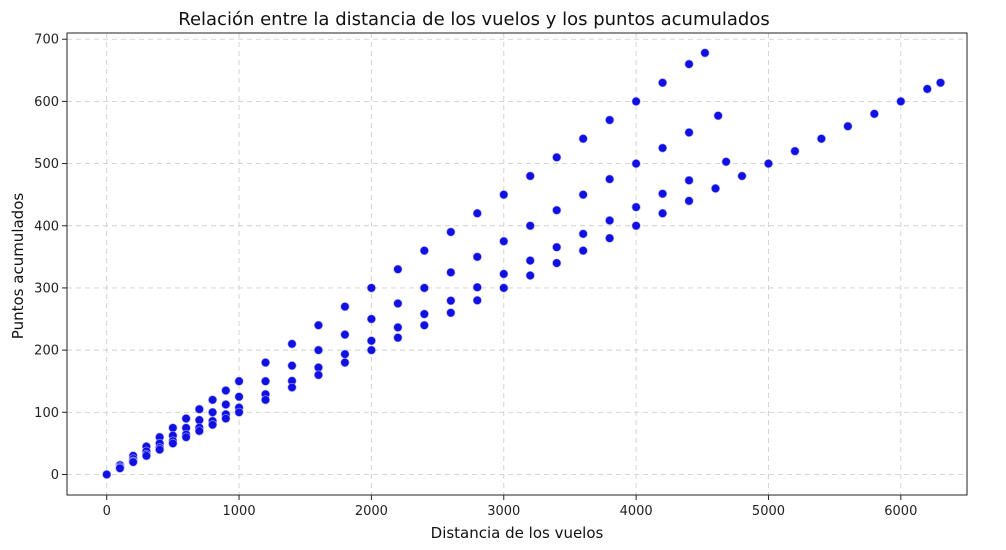 This screenshot has width=1006, height=550. What do you see at coordinates (900, 511) in the screenshot?
I see `x-tick-label: 6000` at bounding box center [900, 511].